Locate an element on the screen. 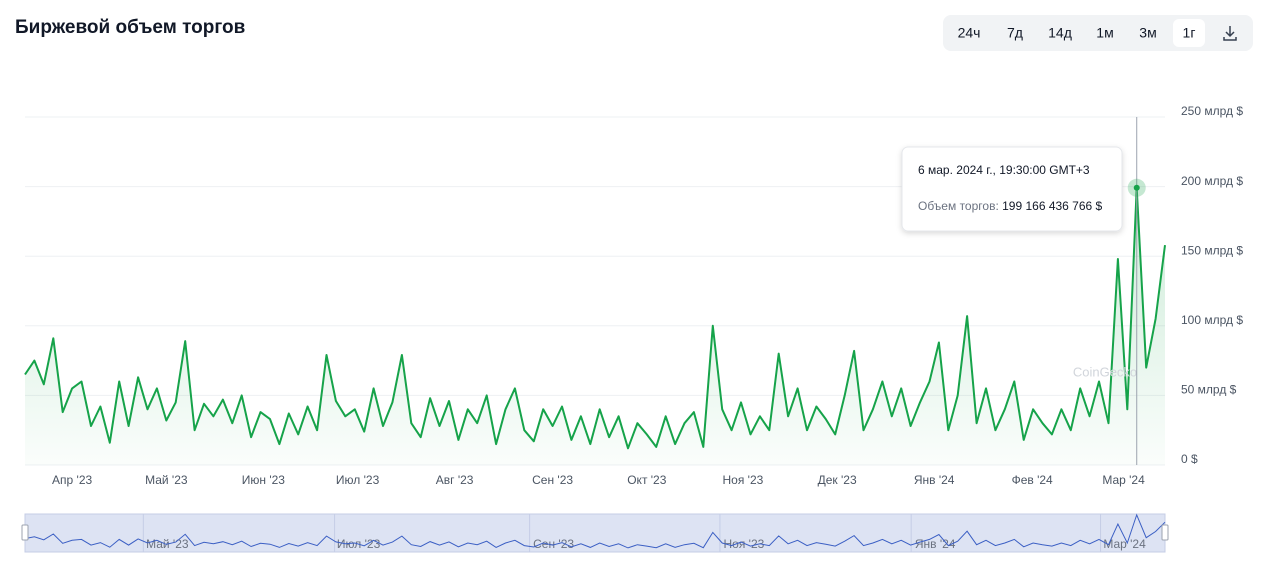  y-tick-label: 200 млрд $ is located at coordinates (1212, 181).